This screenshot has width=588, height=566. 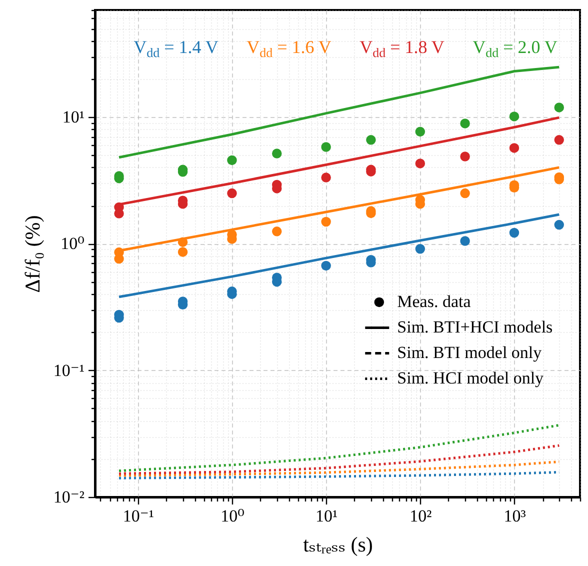 What do you see at coordinates (73, 117) in the screenshot?
I see `y-tick-label: 10¹` at bounding box center [73, 117].